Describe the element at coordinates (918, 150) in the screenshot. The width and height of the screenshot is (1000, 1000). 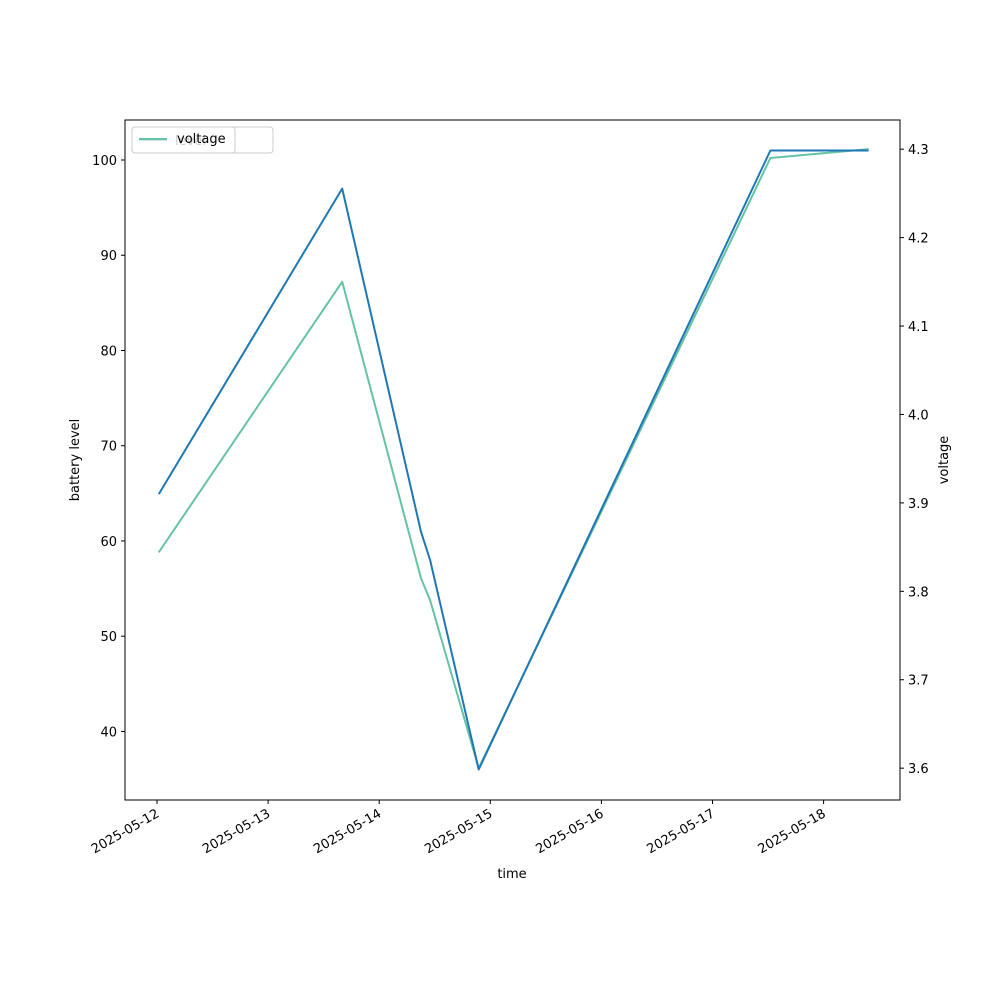
I see `right-y-tick-label: 4.3` at that location.